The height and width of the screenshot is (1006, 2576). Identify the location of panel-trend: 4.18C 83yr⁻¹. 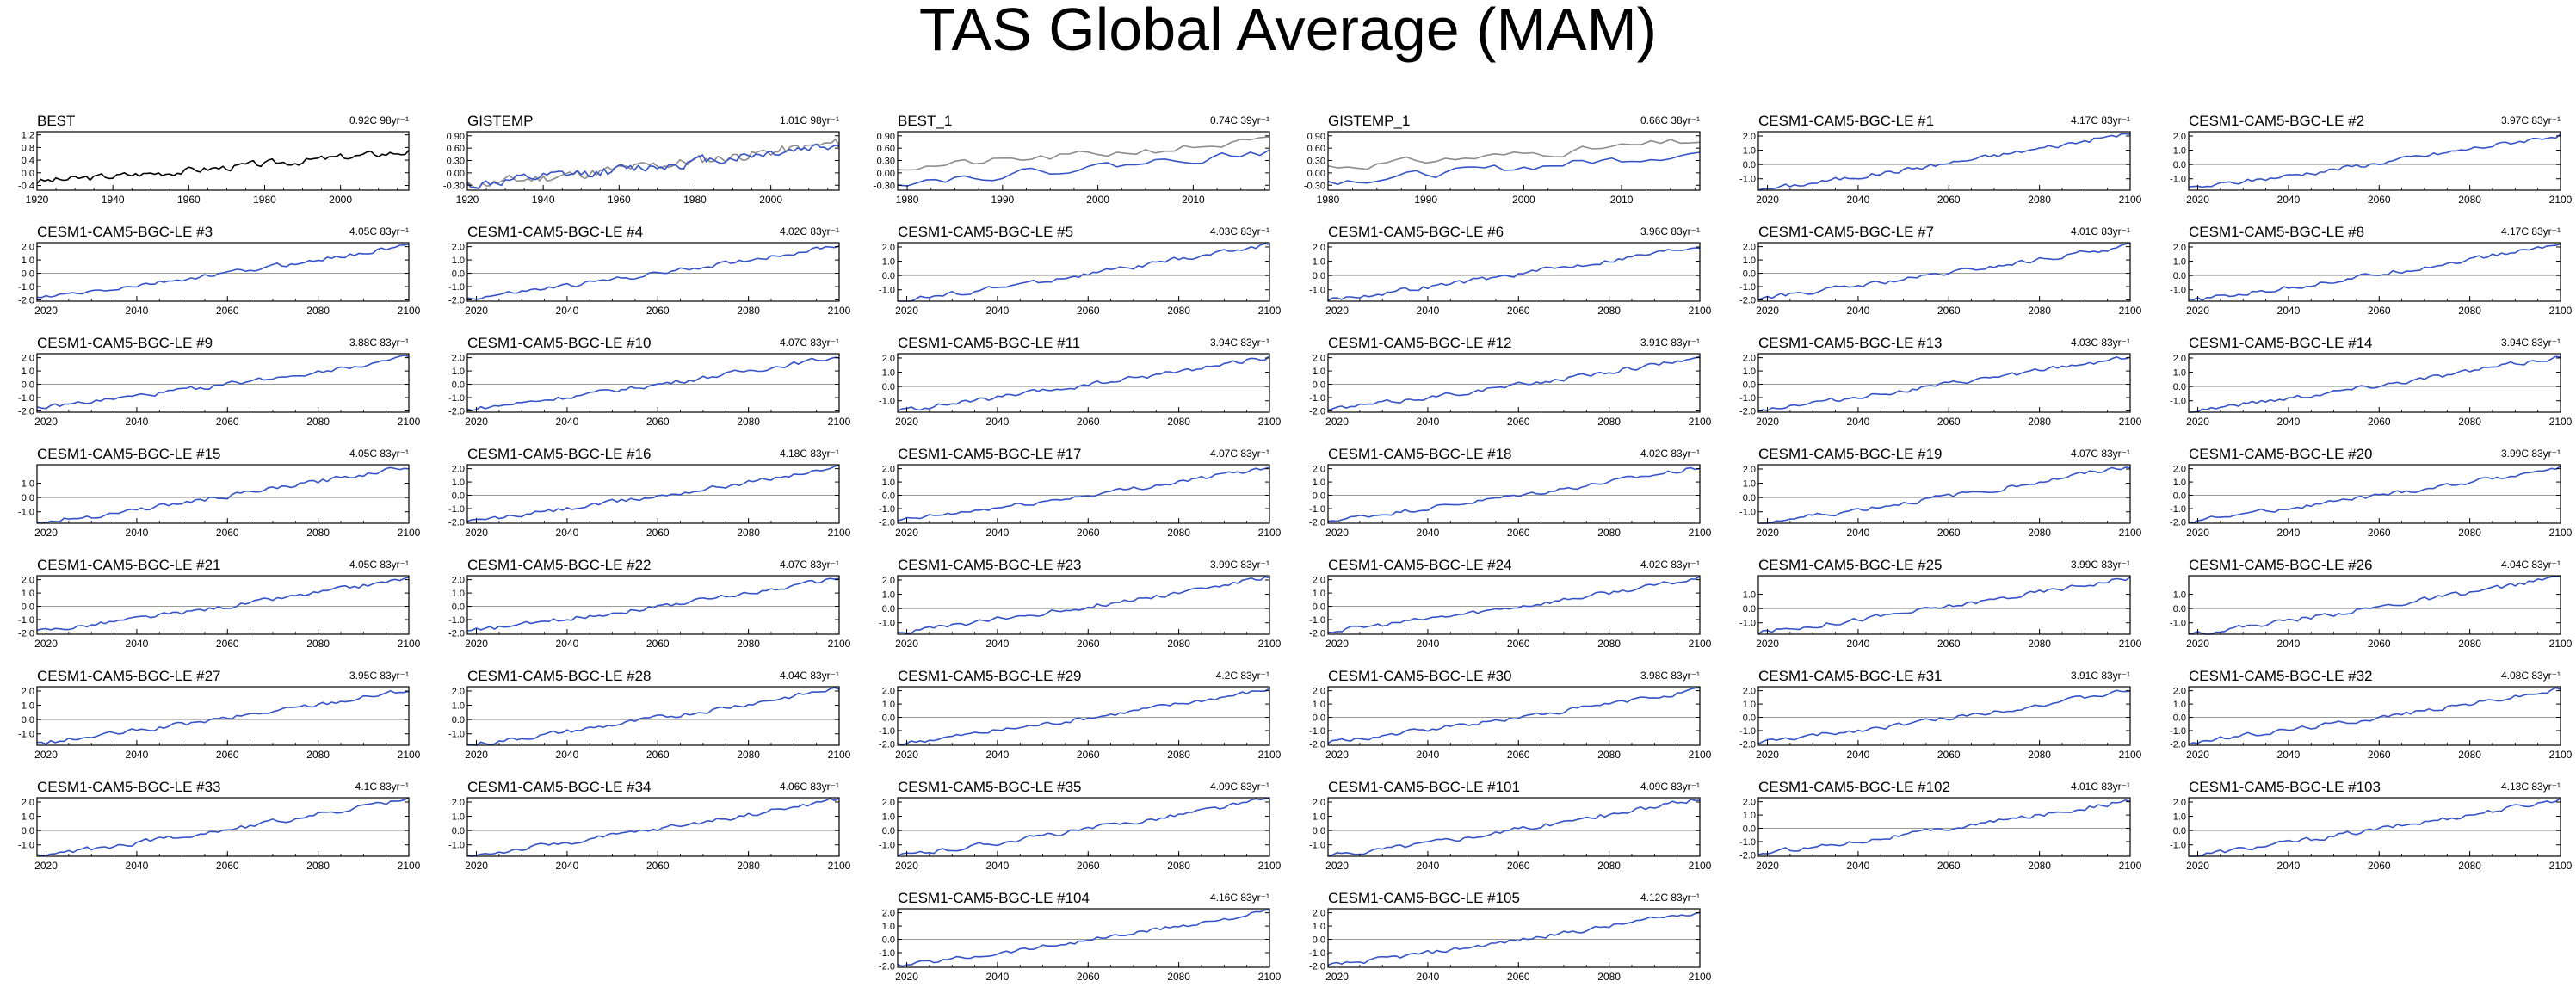
(809, 453).